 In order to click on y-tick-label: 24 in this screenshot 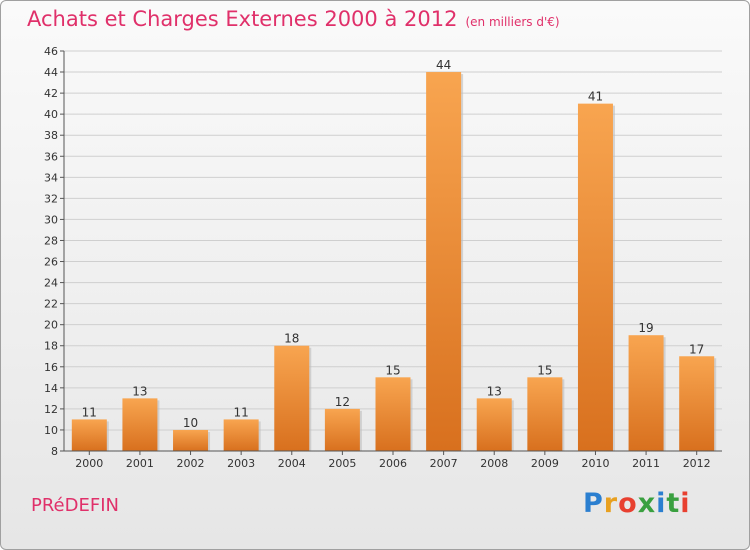, I will do `click(51, 283)`.